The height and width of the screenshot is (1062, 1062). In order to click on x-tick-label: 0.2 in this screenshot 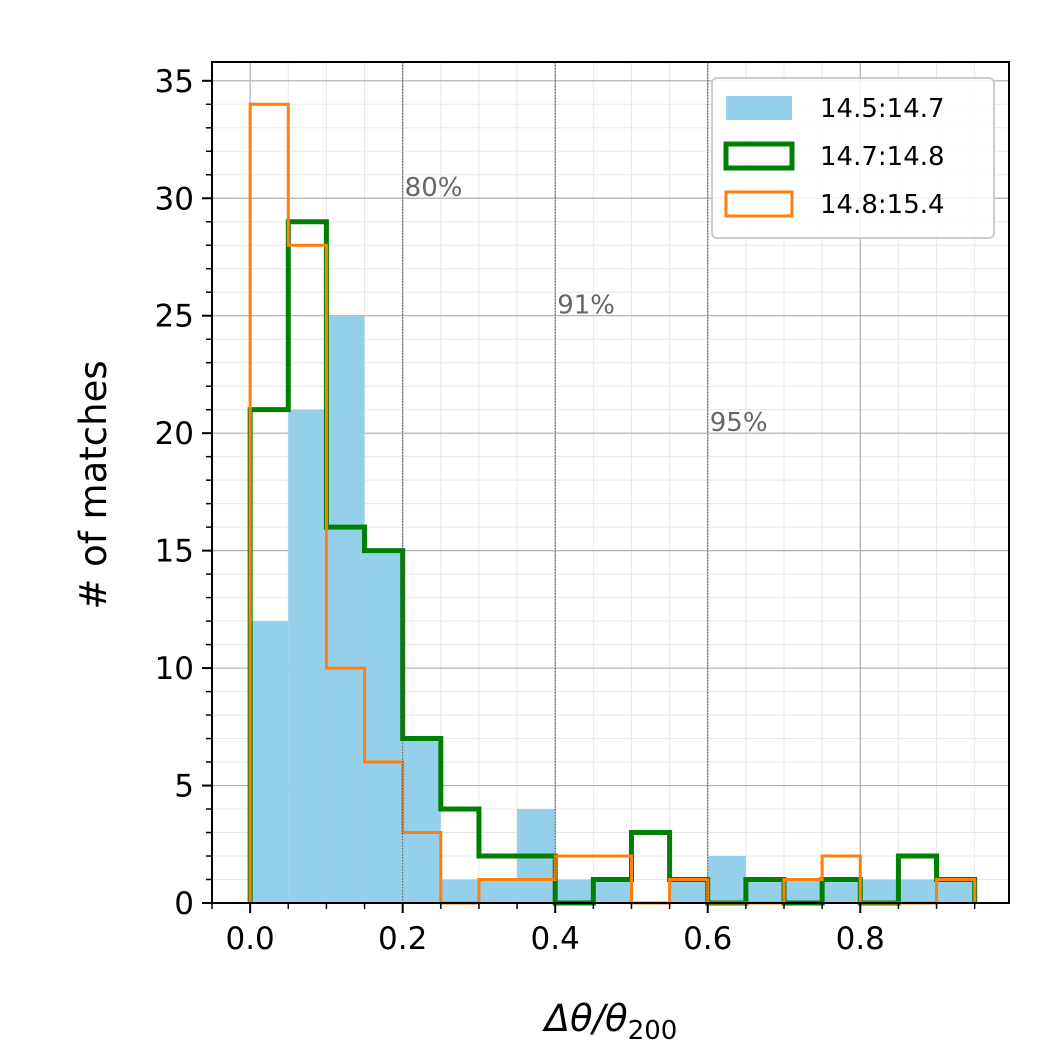, I will do `click(402, 939)`.